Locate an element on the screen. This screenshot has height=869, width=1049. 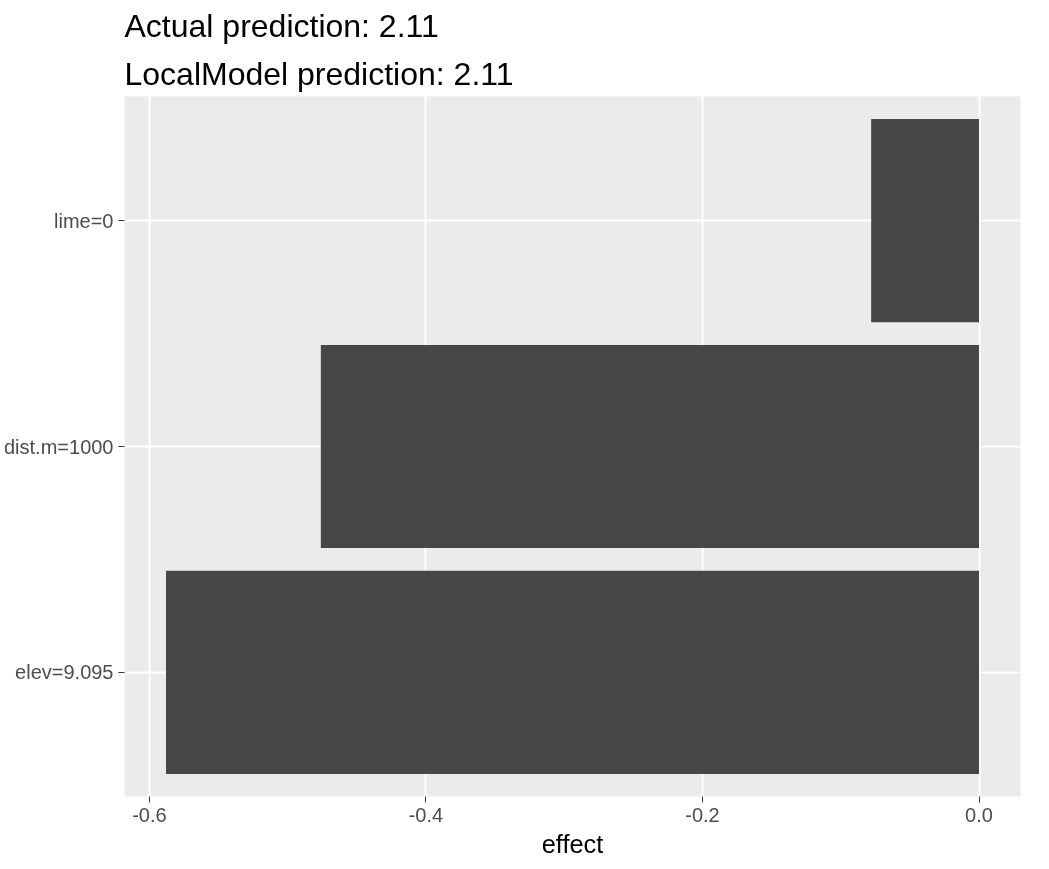
chart-subtitle: LocalModel prediction: 2.11 is located at coordinates (319, 73).